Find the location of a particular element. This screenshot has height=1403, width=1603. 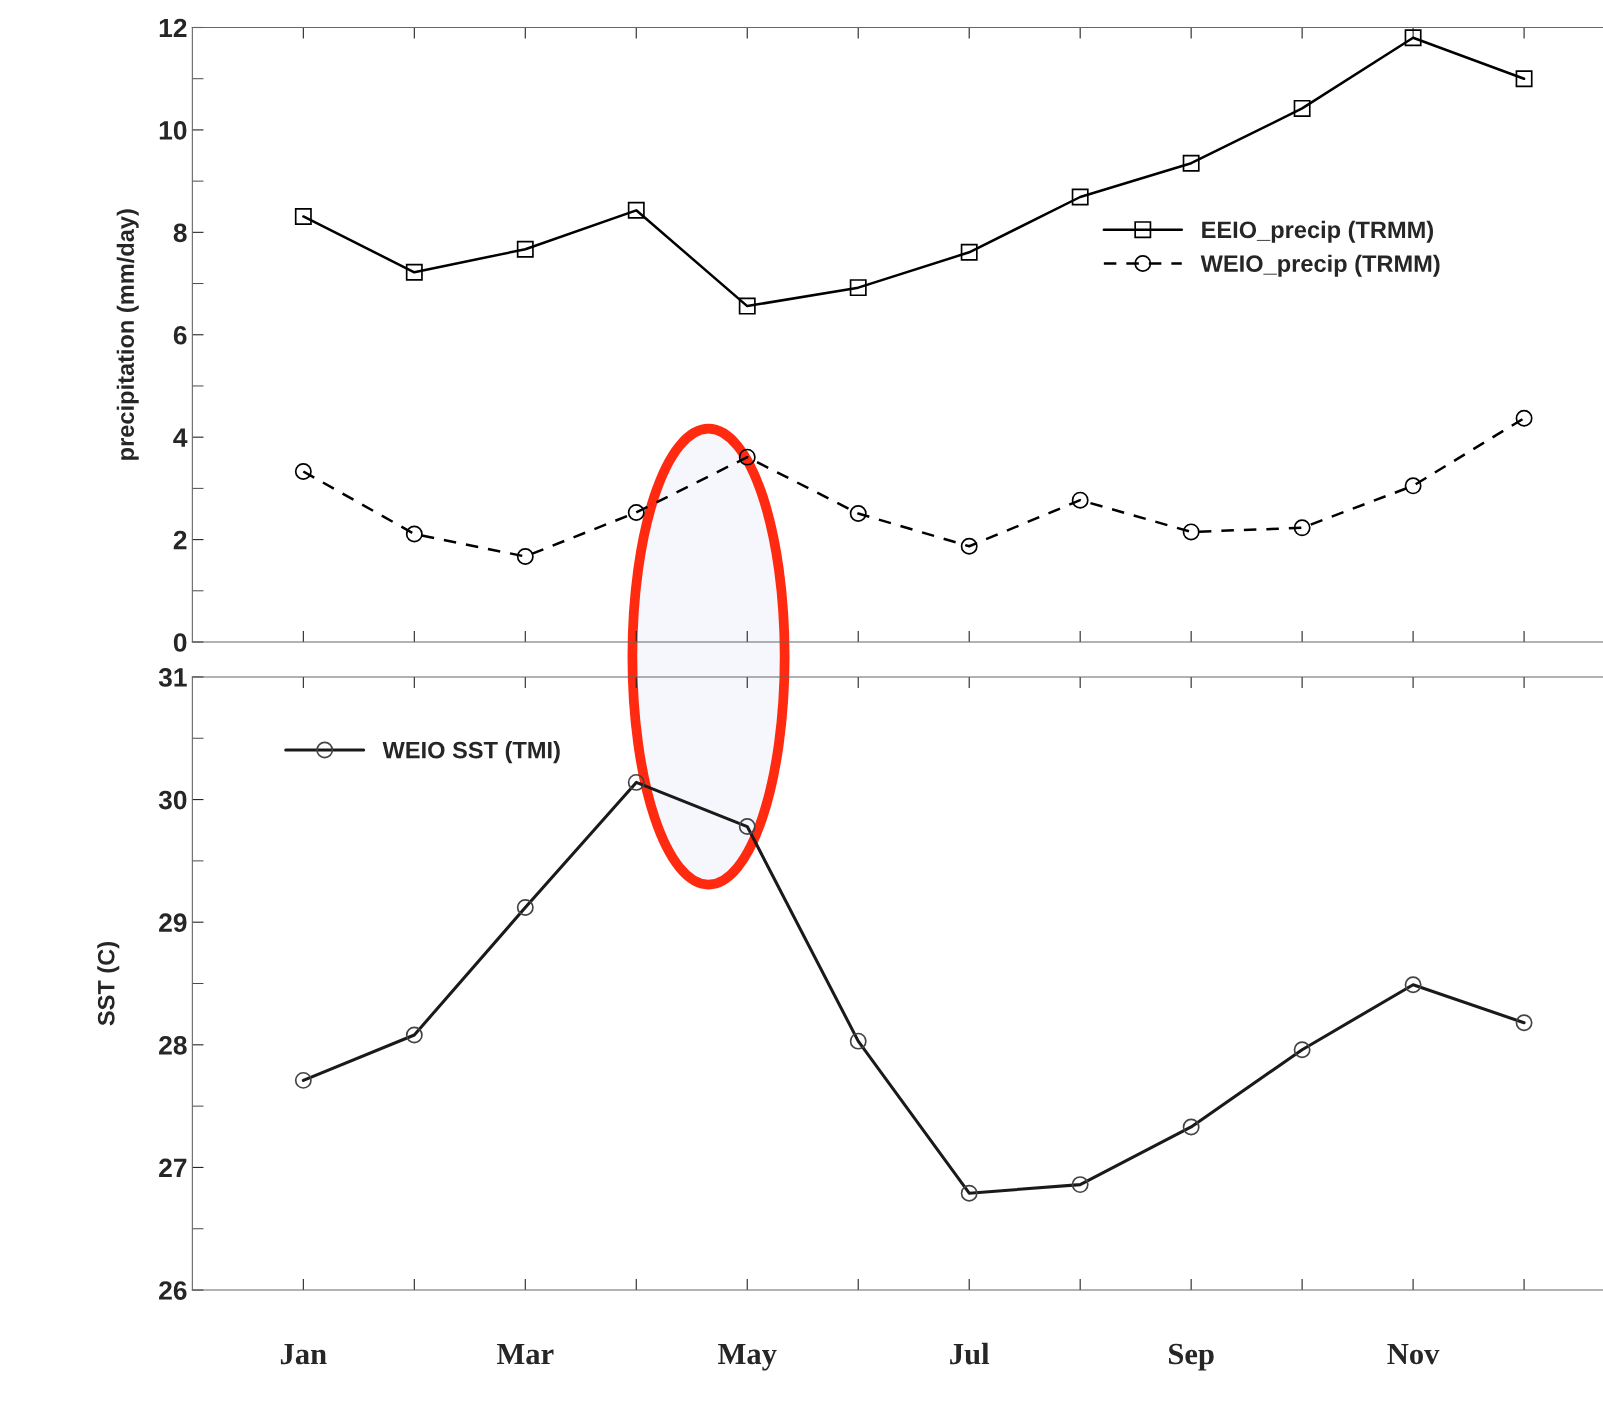

y-tick-label: 31 is located at coordinates (172, 677).